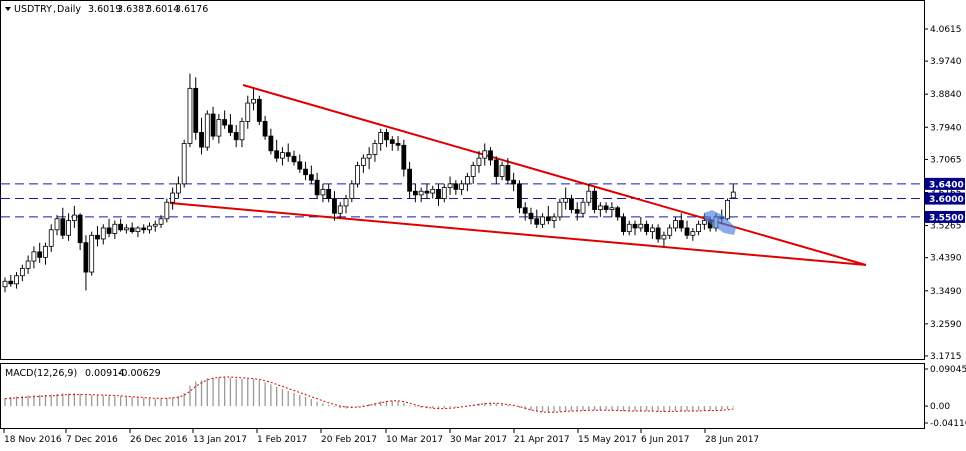 The image size is (966, 451). What do you see at coordinates (542, 440) in the screenshot?
I see `x-tick-label: 21 Apr 2017` at bounding box center [542, 440].